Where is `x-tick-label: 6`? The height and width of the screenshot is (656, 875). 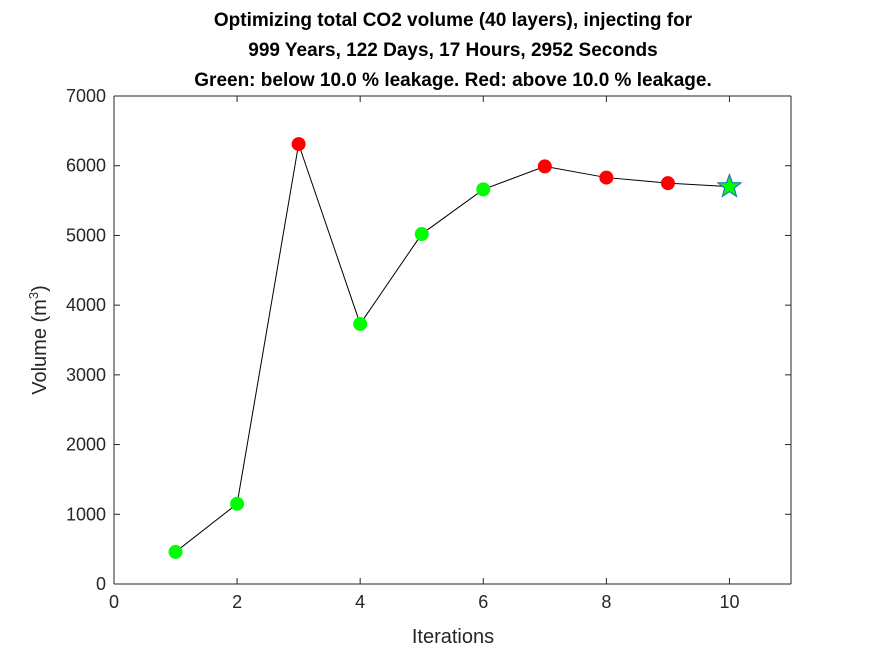 x-tick-label: 6 is located at coordinates (483, 602).